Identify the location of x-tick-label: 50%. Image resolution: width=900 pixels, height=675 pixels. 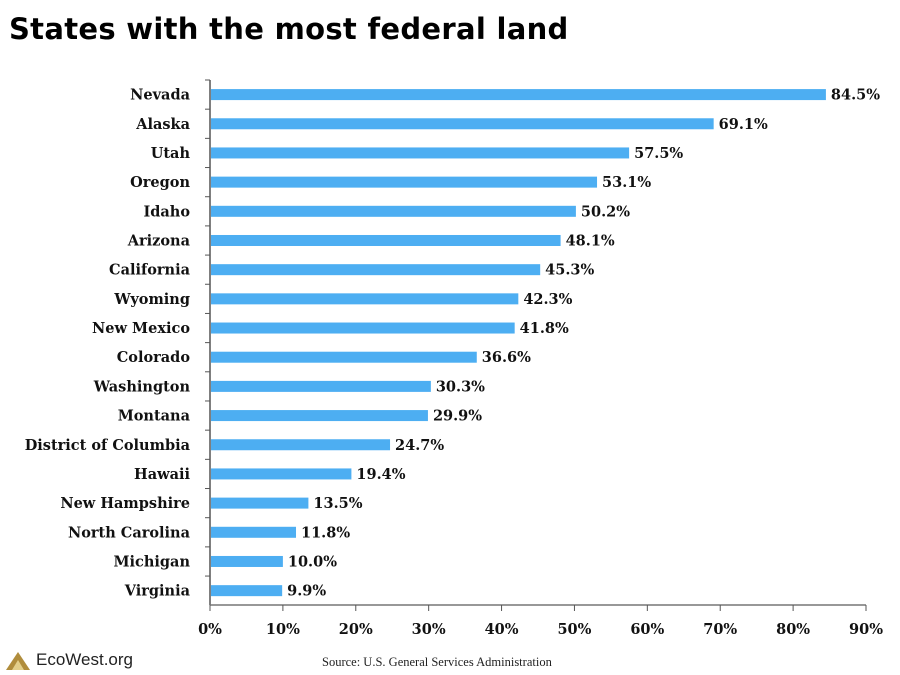
(574, 629).